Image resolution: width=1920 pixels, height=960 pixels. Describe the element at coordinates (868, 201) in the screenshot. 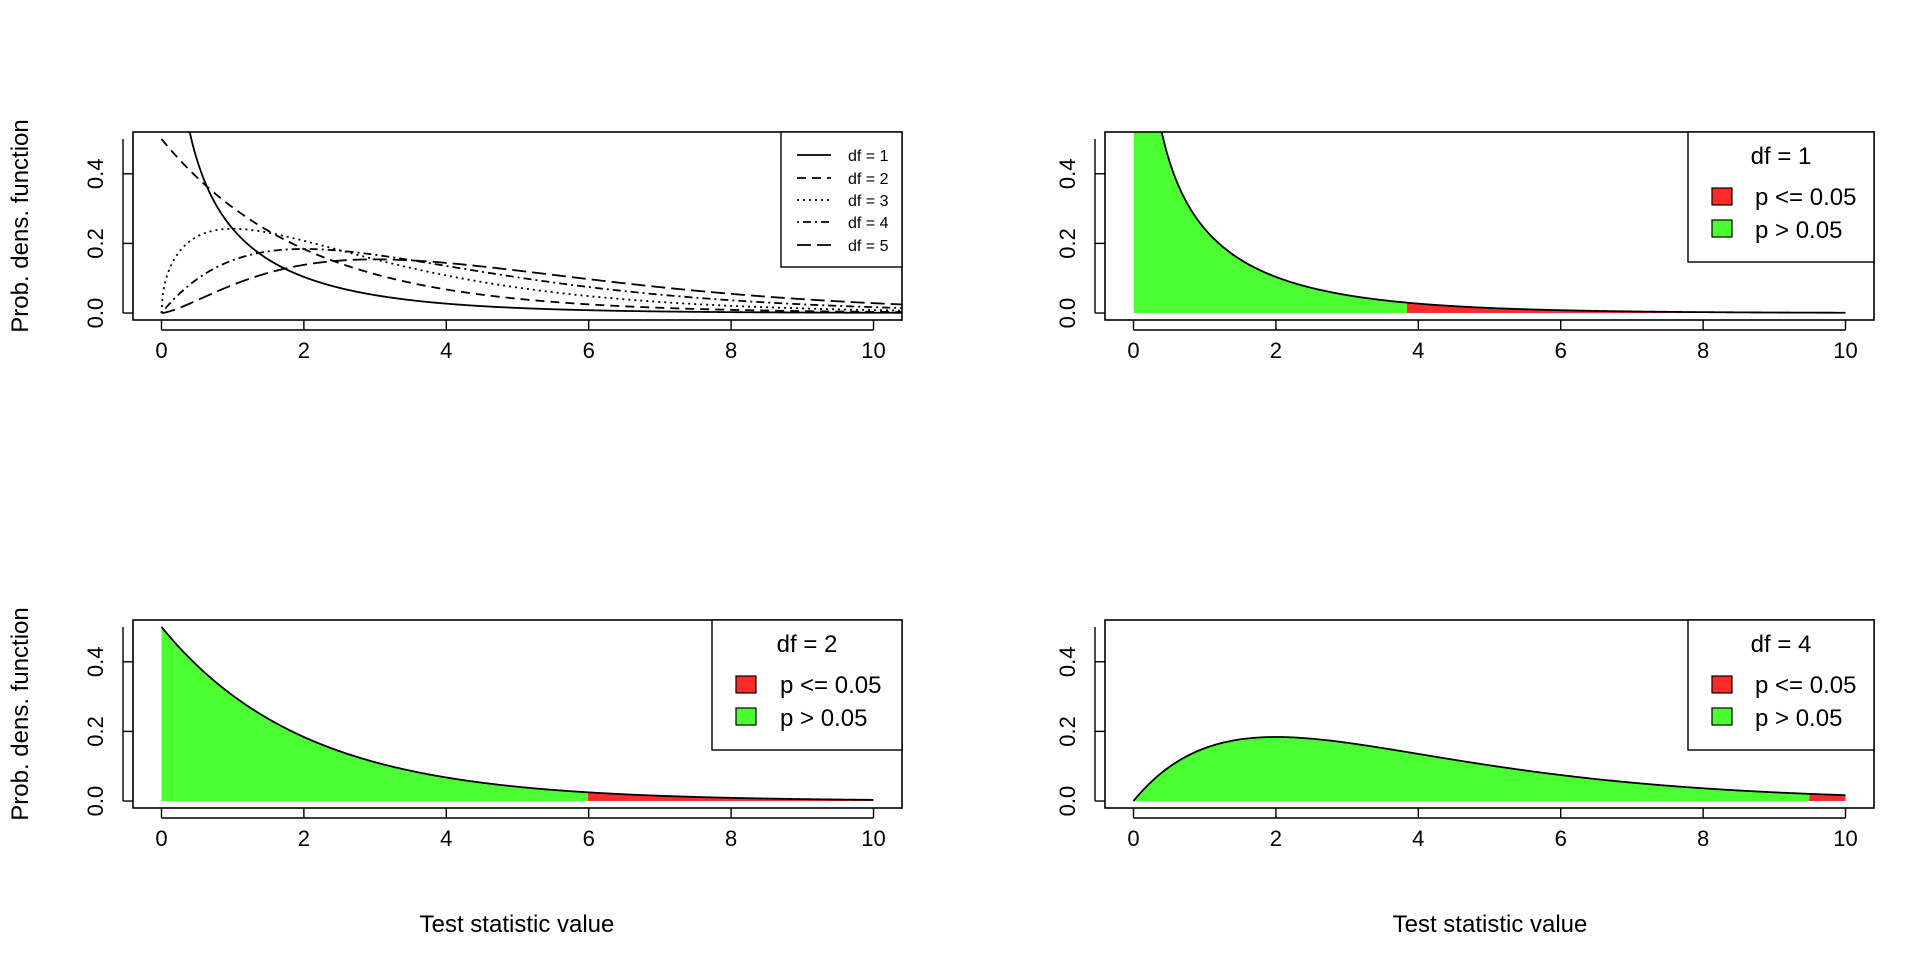

I see `legend-label-df3: df = 3` at that location.